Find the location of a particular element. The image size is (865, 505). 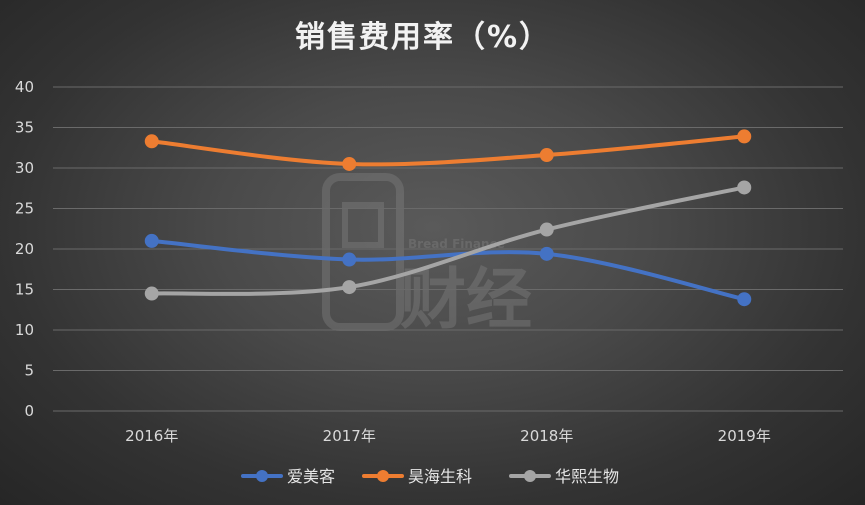

legend-label: 爱美客 is located at coordinates (311, 476).